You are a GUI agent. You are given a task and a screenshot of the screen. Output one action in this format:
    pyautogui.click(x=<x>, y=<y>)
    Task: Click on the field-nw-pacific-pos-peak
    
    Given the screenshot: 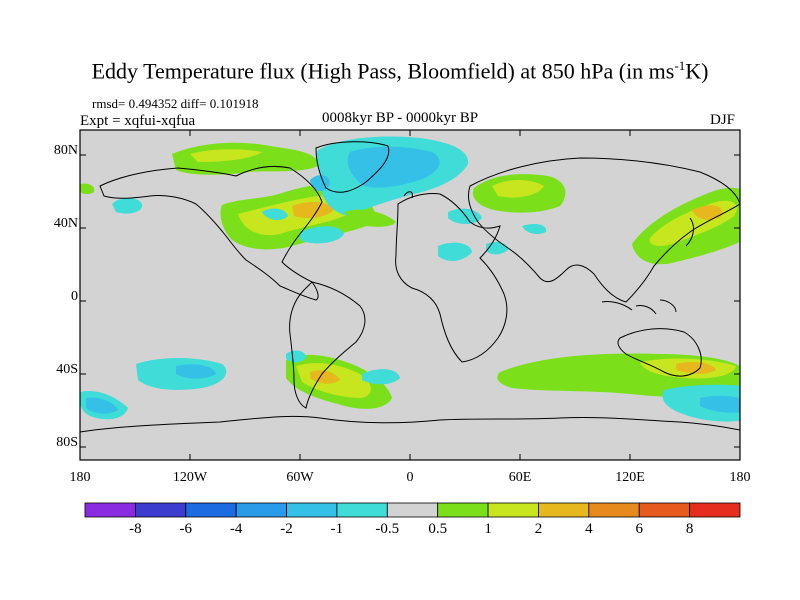 What is the action you would take?
    pyautogui.click(x=707, y=212)
    